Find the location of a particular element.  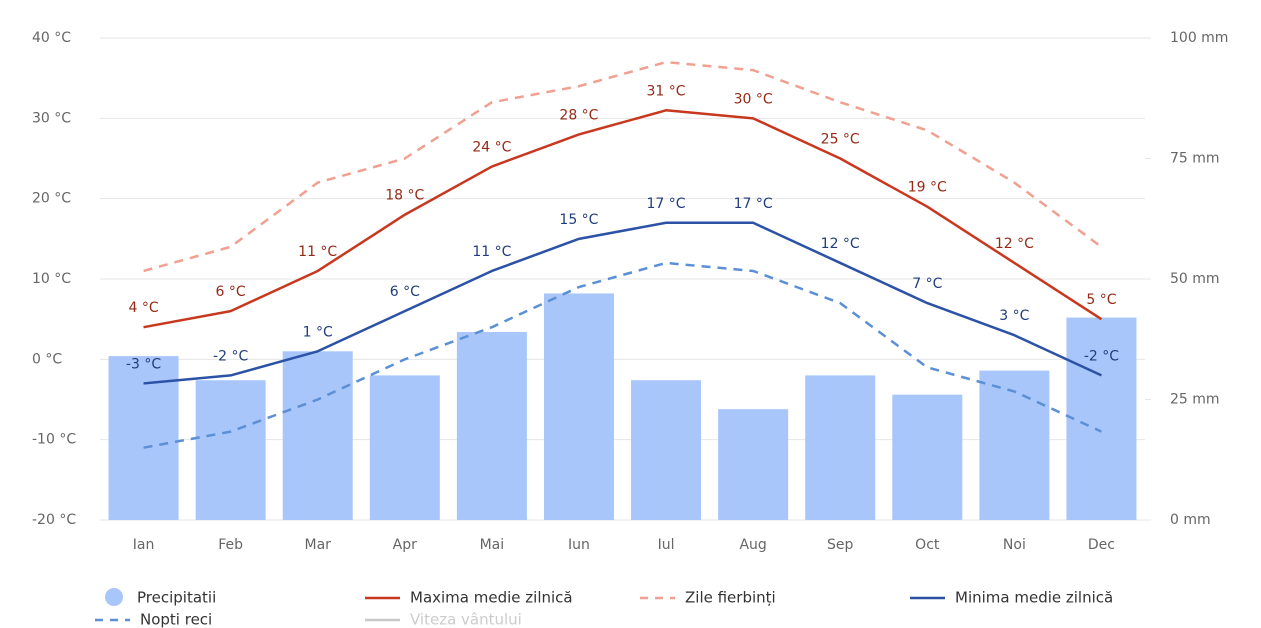

x-tick-label: Dec is located at coordinates (1101, 545).